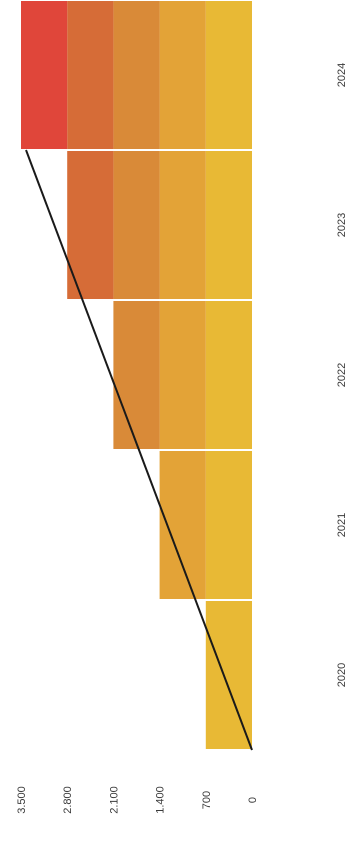 Image resolution: width=350 pixels, height=849 pixels. Describe the element at coordinates (342, 75) in the screenshot. I see `category-label-2024: 2024` at that location.